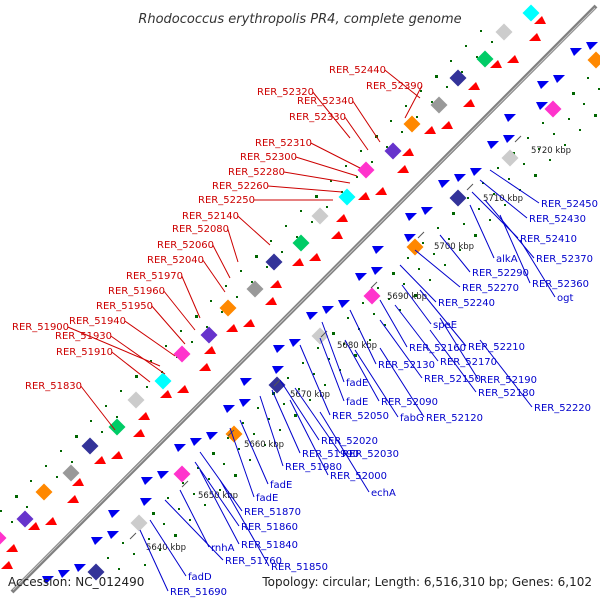 The width and height of the screenshot is (600, 600). Describe the element at coordinates (198, 592) in the screenshot. I see `reverse-gene-label: RER_51690` at that location.